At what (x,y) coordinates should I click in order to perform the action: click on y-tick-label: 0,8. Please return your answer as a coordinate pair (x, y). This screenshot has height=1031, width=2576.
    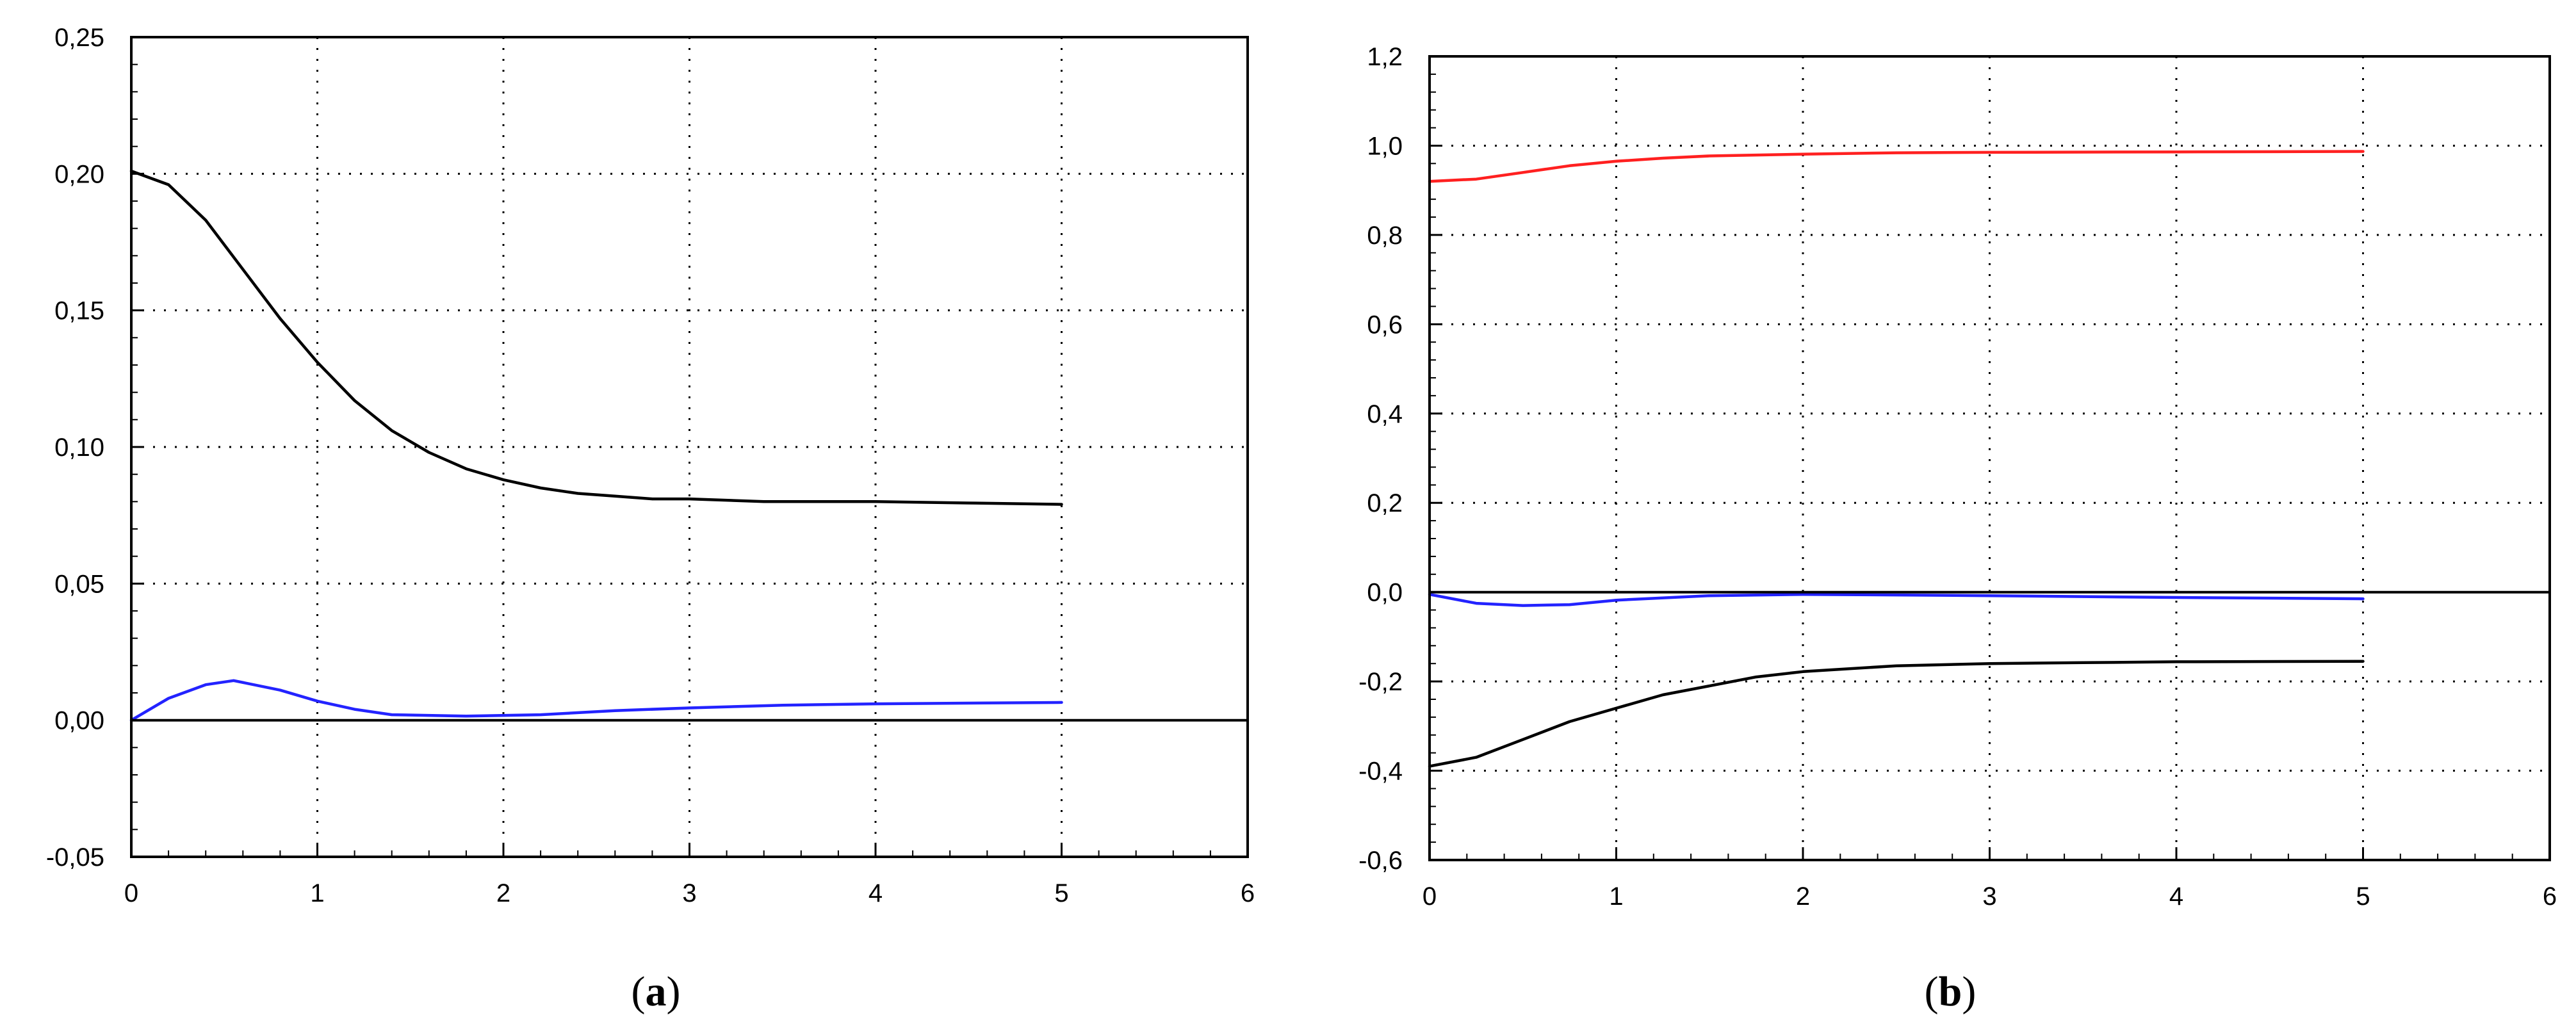
    Looking at the image, I should click on (1385, 236).